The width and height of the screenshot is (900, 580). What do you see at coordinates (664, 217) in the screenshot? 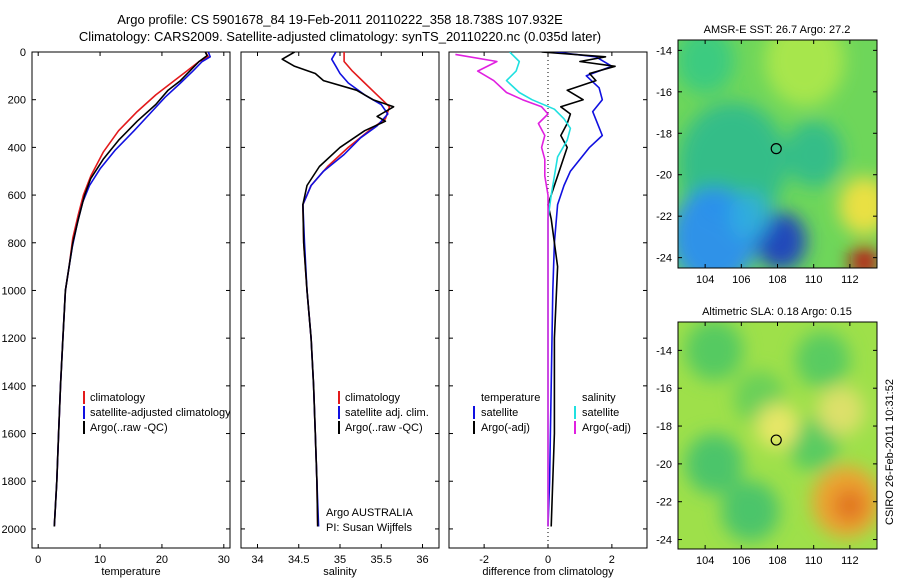
I see `sst-lat-label--22: -22` at bounding box center [664, 217].